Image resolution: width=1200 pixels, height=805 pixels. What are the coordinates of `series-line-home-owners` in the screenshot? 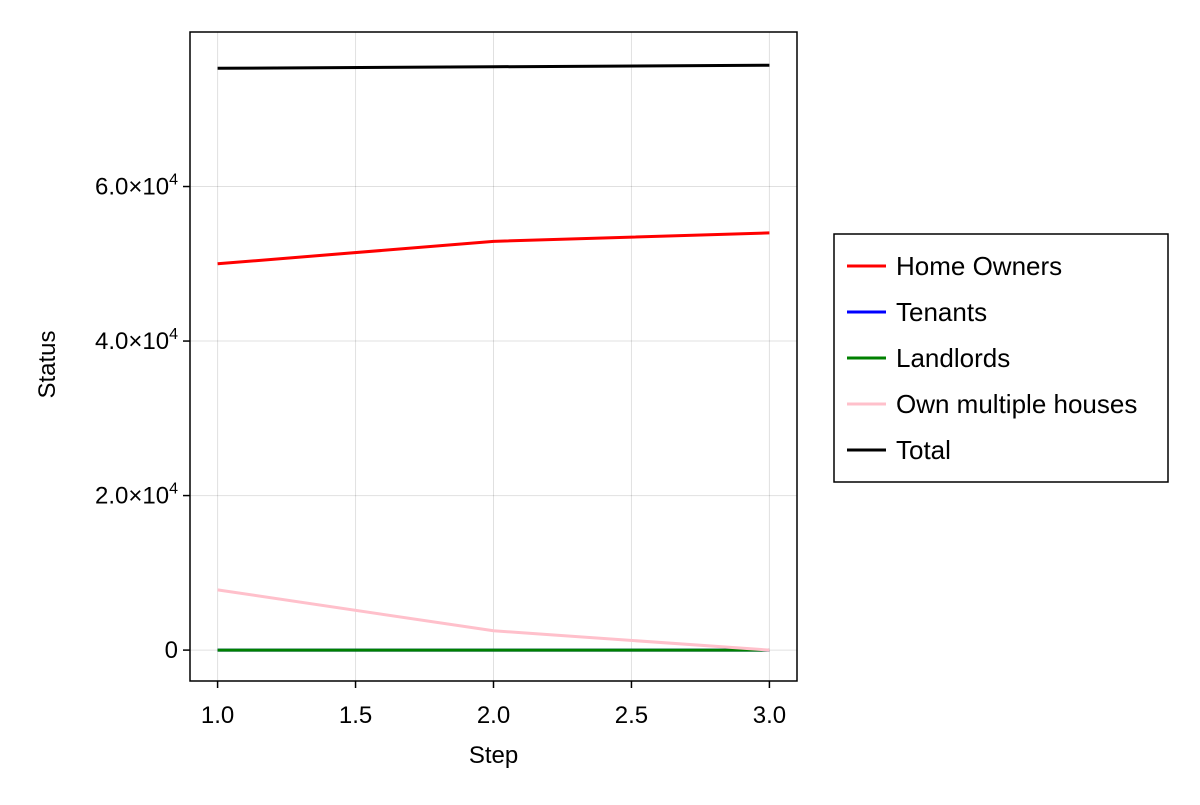 It's located at (493, 248).